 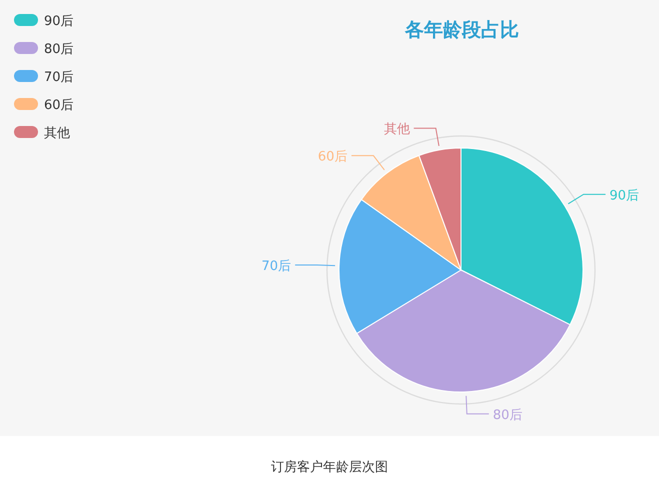 What do you see at coordinates (59, 49) in the screenshot?
I see `legend-label: 80后` at bounding box center [59, 49].